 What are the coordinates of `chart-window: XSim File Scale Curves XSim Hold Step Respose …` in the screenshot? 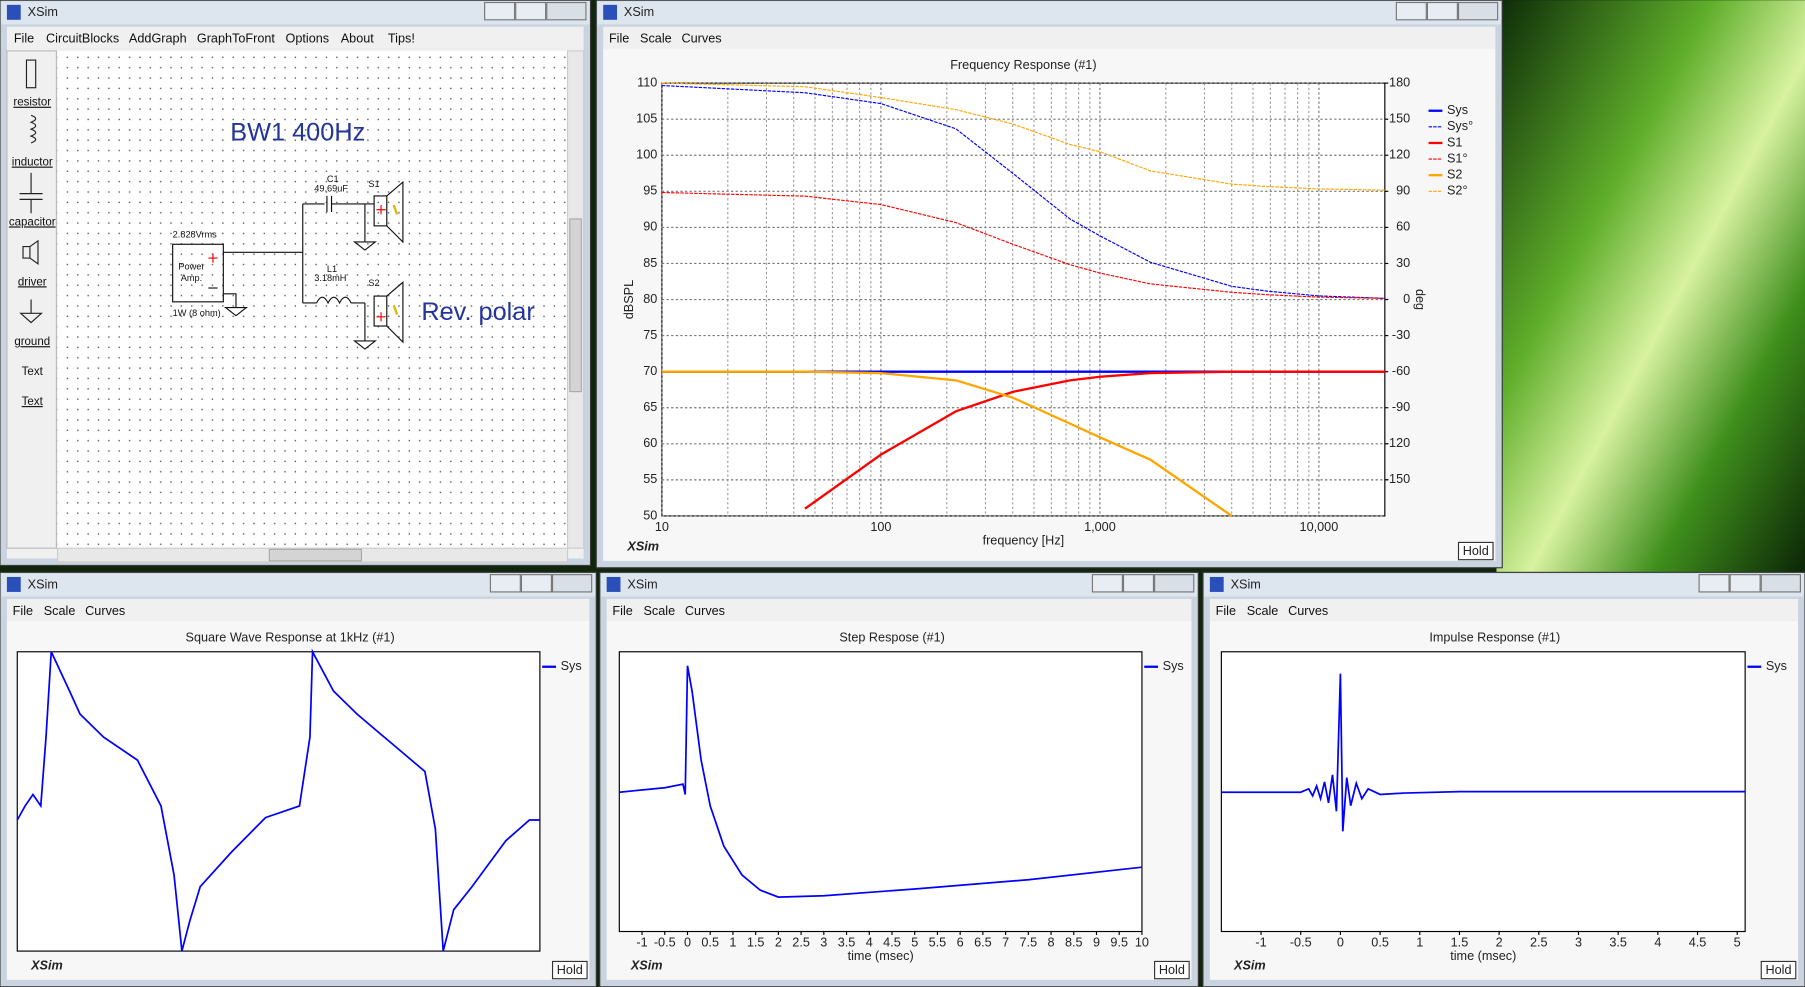 It's located at (899, 779).